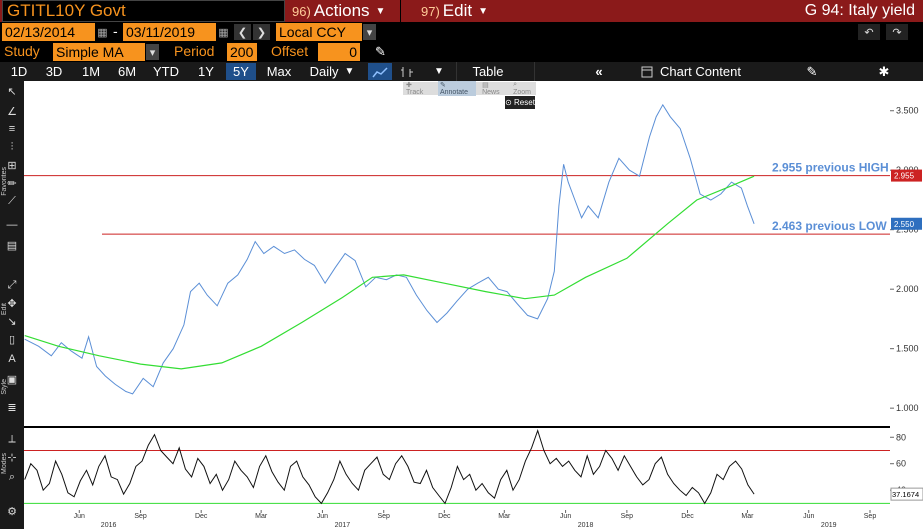  Describe the element at coordinates (143, 11) in the screenshot. I see `ticker-field: GTITL10Y Govt` at that location.